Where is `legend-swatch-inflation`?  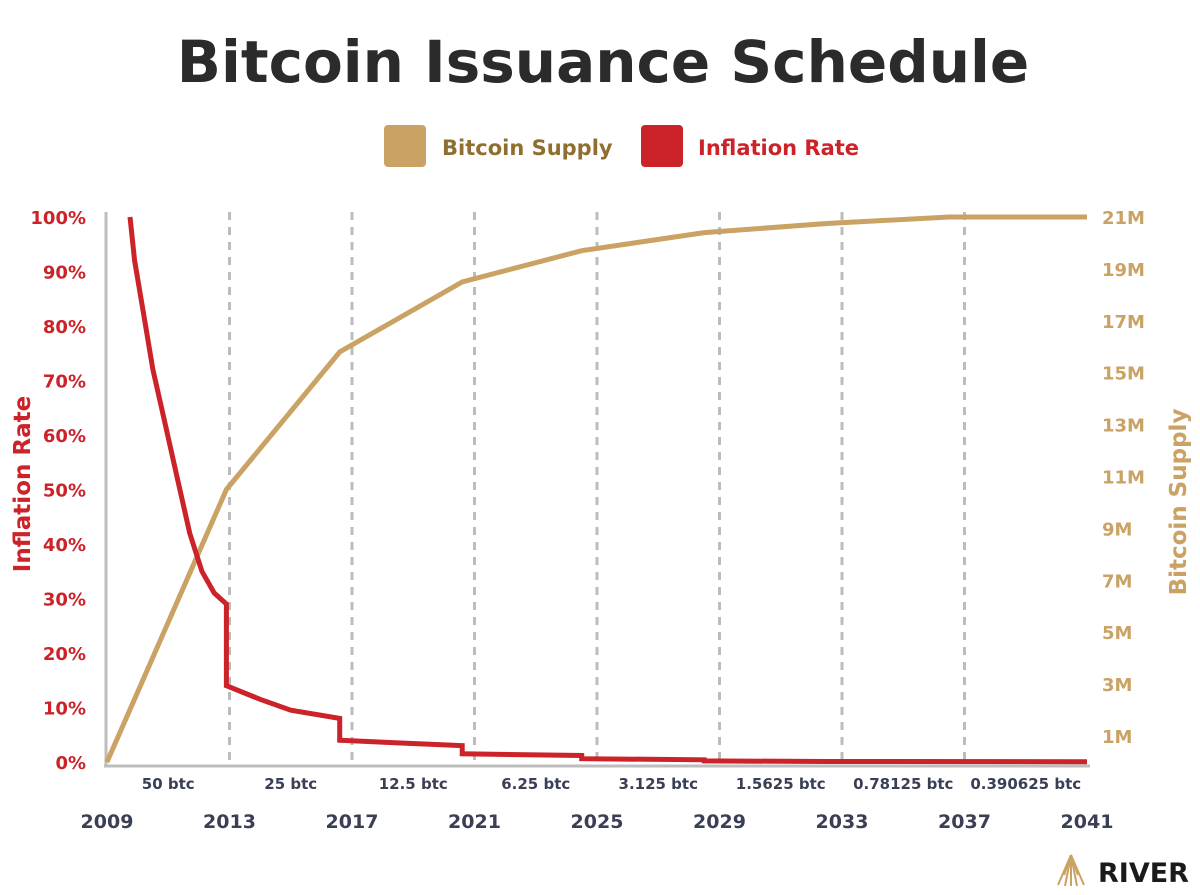
legend-swatch-inflation is located at coordinates (662, 146).